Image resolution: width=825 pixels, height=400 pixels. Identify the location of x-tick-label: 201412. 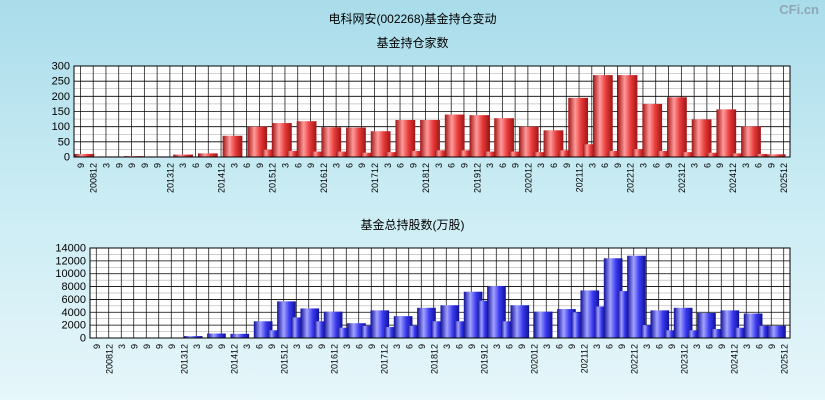
(222, 178).